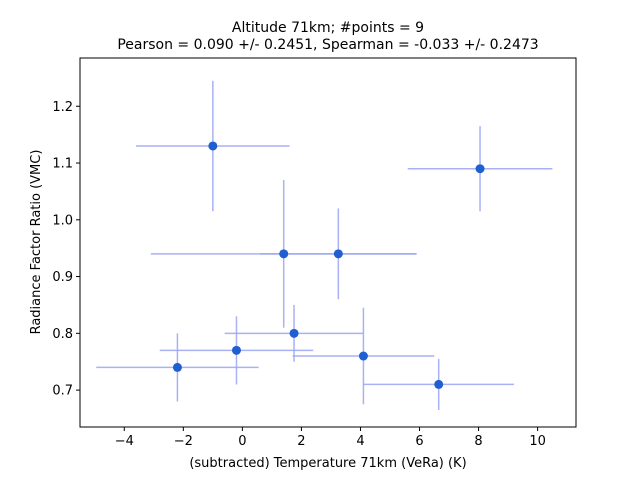  Describe the element at coordinates (36, 242) in the screenshot. I see `y-axis-label: Radiance Factor Ratio (VMC)` at that location.